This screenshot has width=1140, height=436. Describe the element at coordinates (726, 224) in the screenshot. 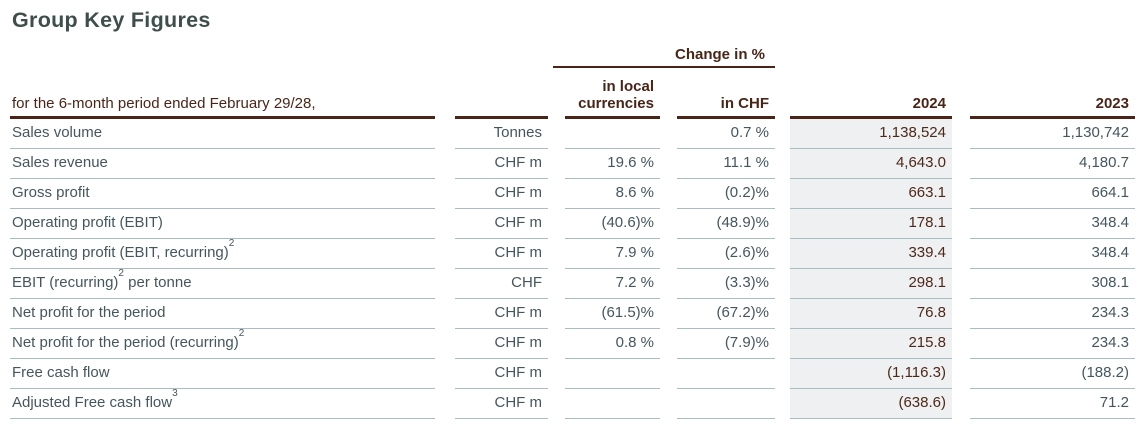

I see `change-chf-cell: (48.9)%` at that location.